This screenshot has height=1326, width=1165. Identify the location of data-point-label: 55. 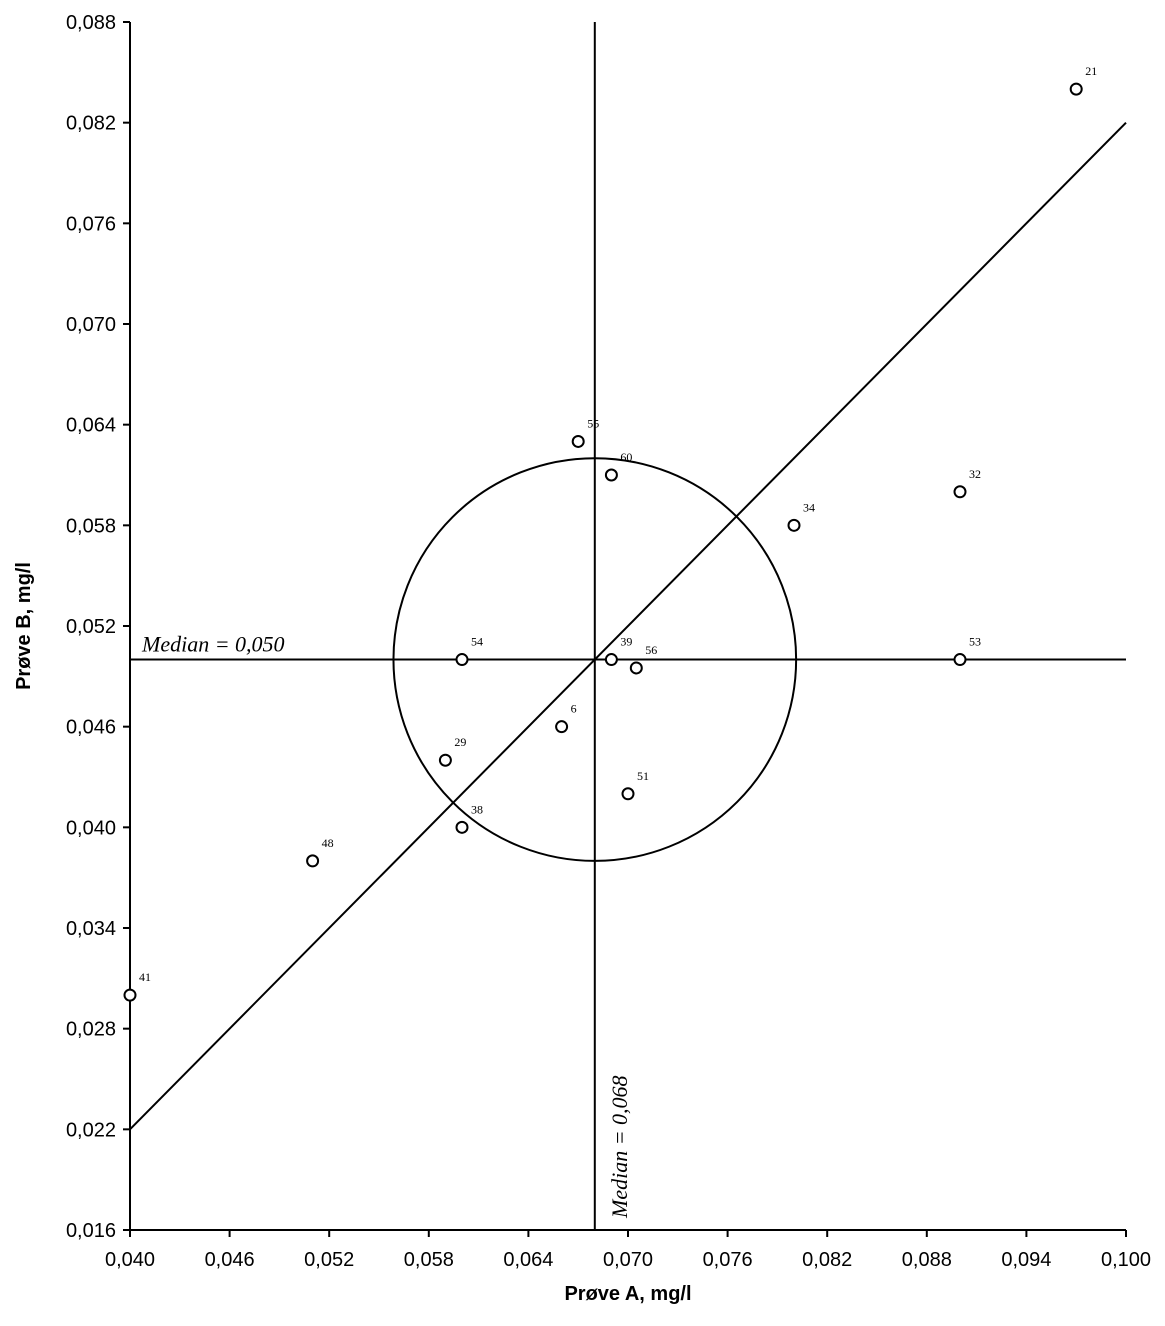
(593, 423).